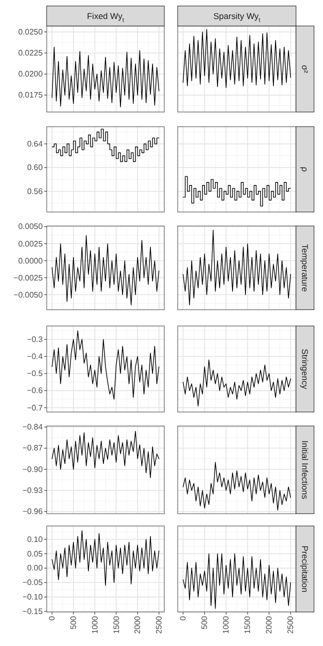  I want to click on y-tick-label: −0.87, so click(33, 448).